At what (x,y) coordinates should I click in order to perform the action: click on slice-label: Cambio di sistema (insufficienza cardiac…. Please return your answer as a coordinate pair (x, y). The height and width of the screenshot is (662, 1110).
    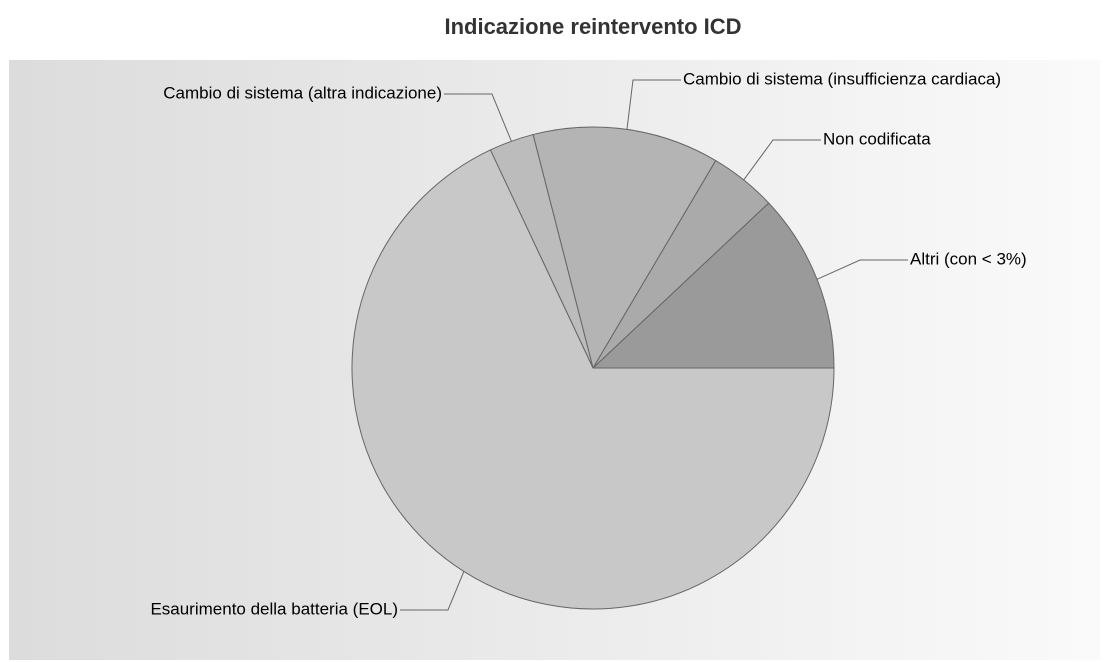
    Looking at the image, I should click on (842, 78).